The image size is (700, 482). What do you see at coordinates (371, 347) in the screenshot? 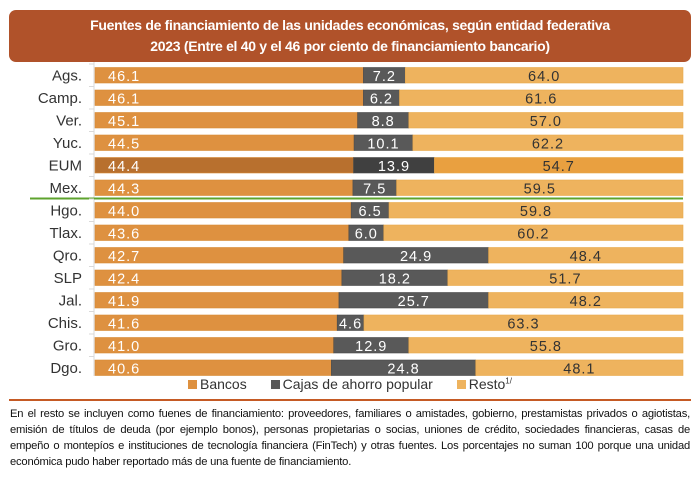
I see `data-label-cajas: 12.9` at bounding box center [371, 347].